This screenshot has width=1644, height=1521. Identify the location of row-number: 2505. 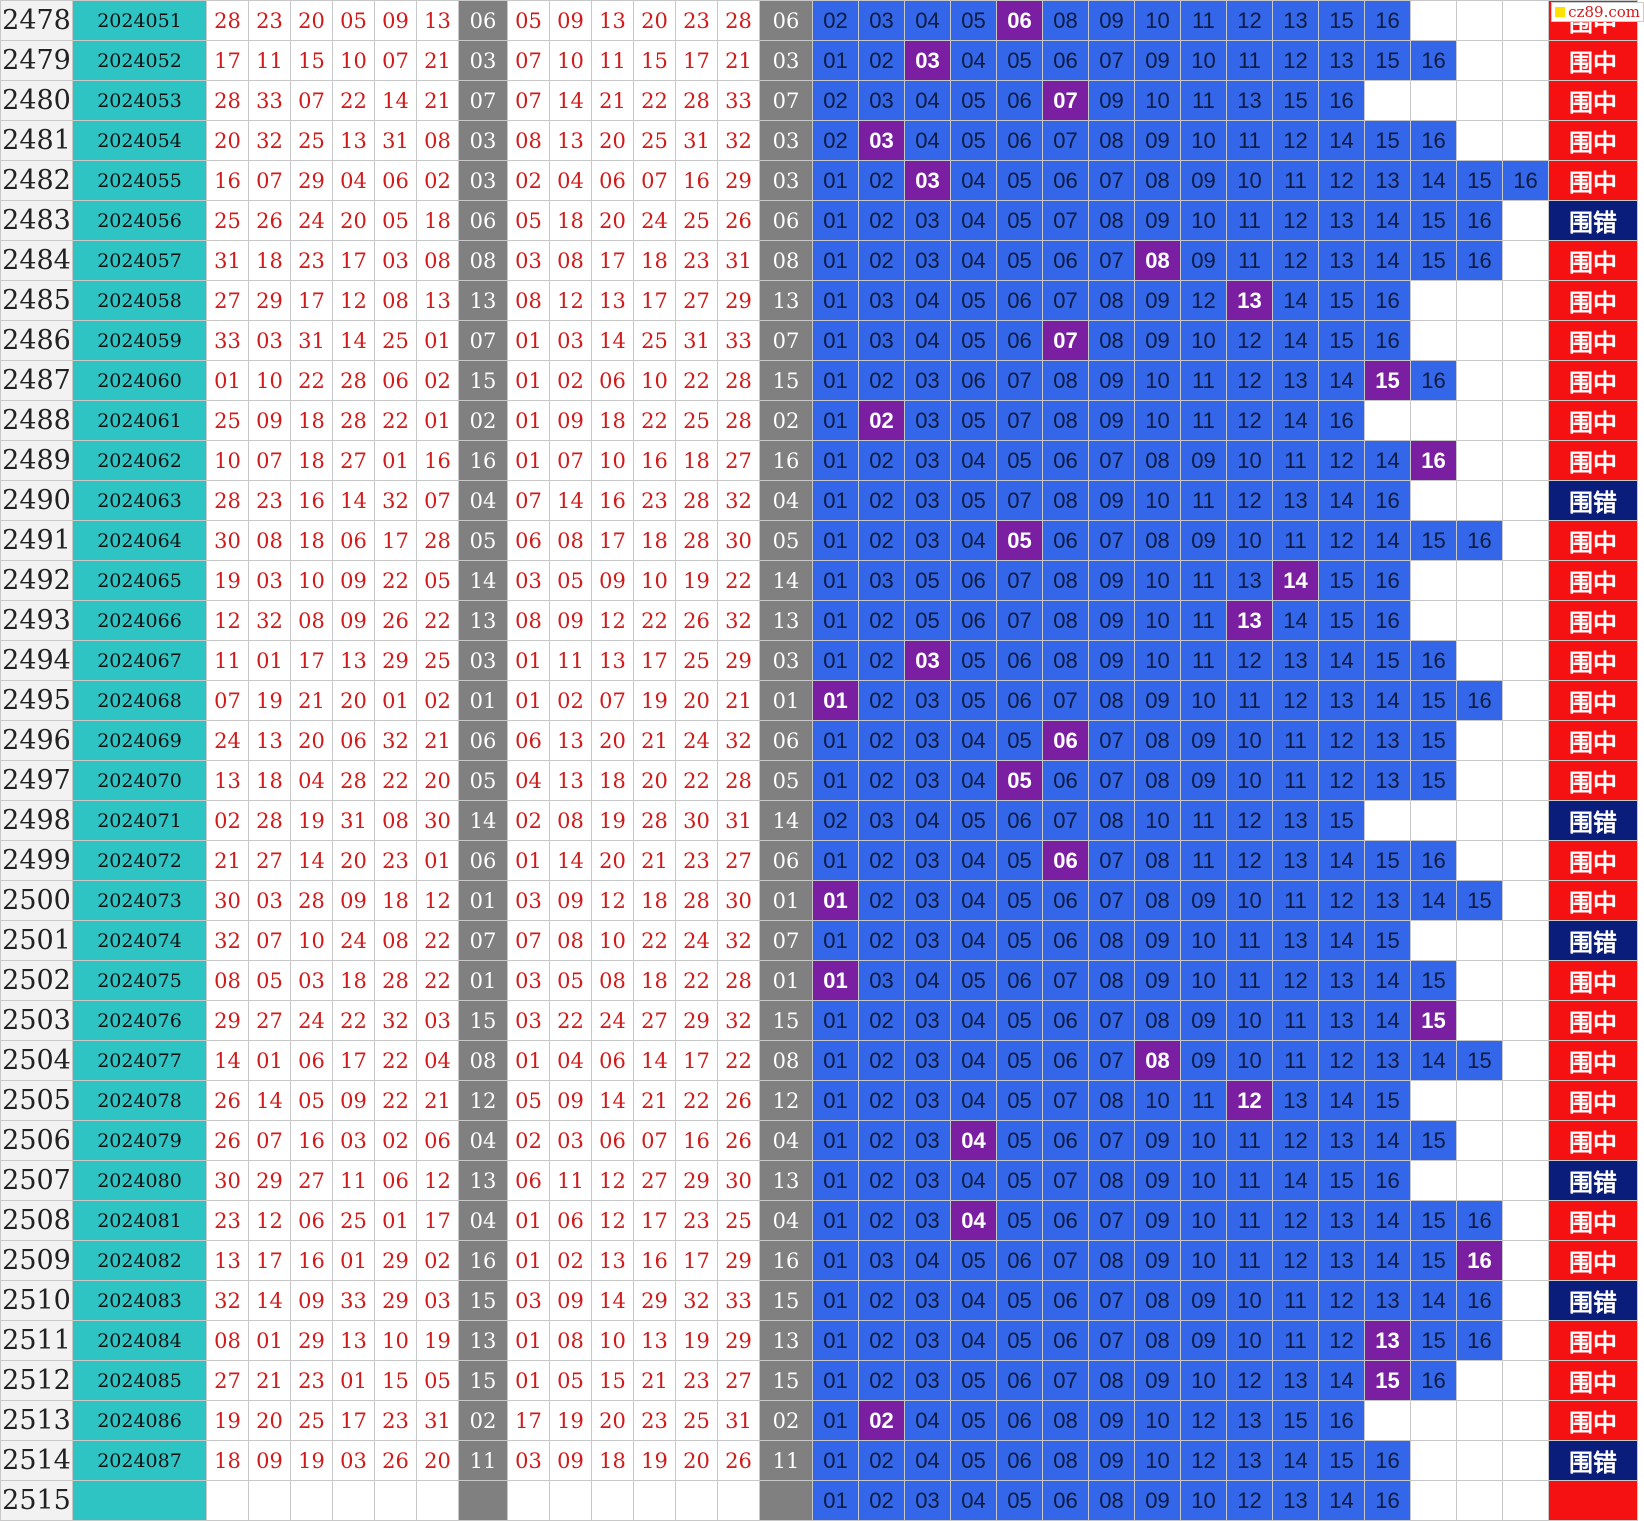
(36, 1100).